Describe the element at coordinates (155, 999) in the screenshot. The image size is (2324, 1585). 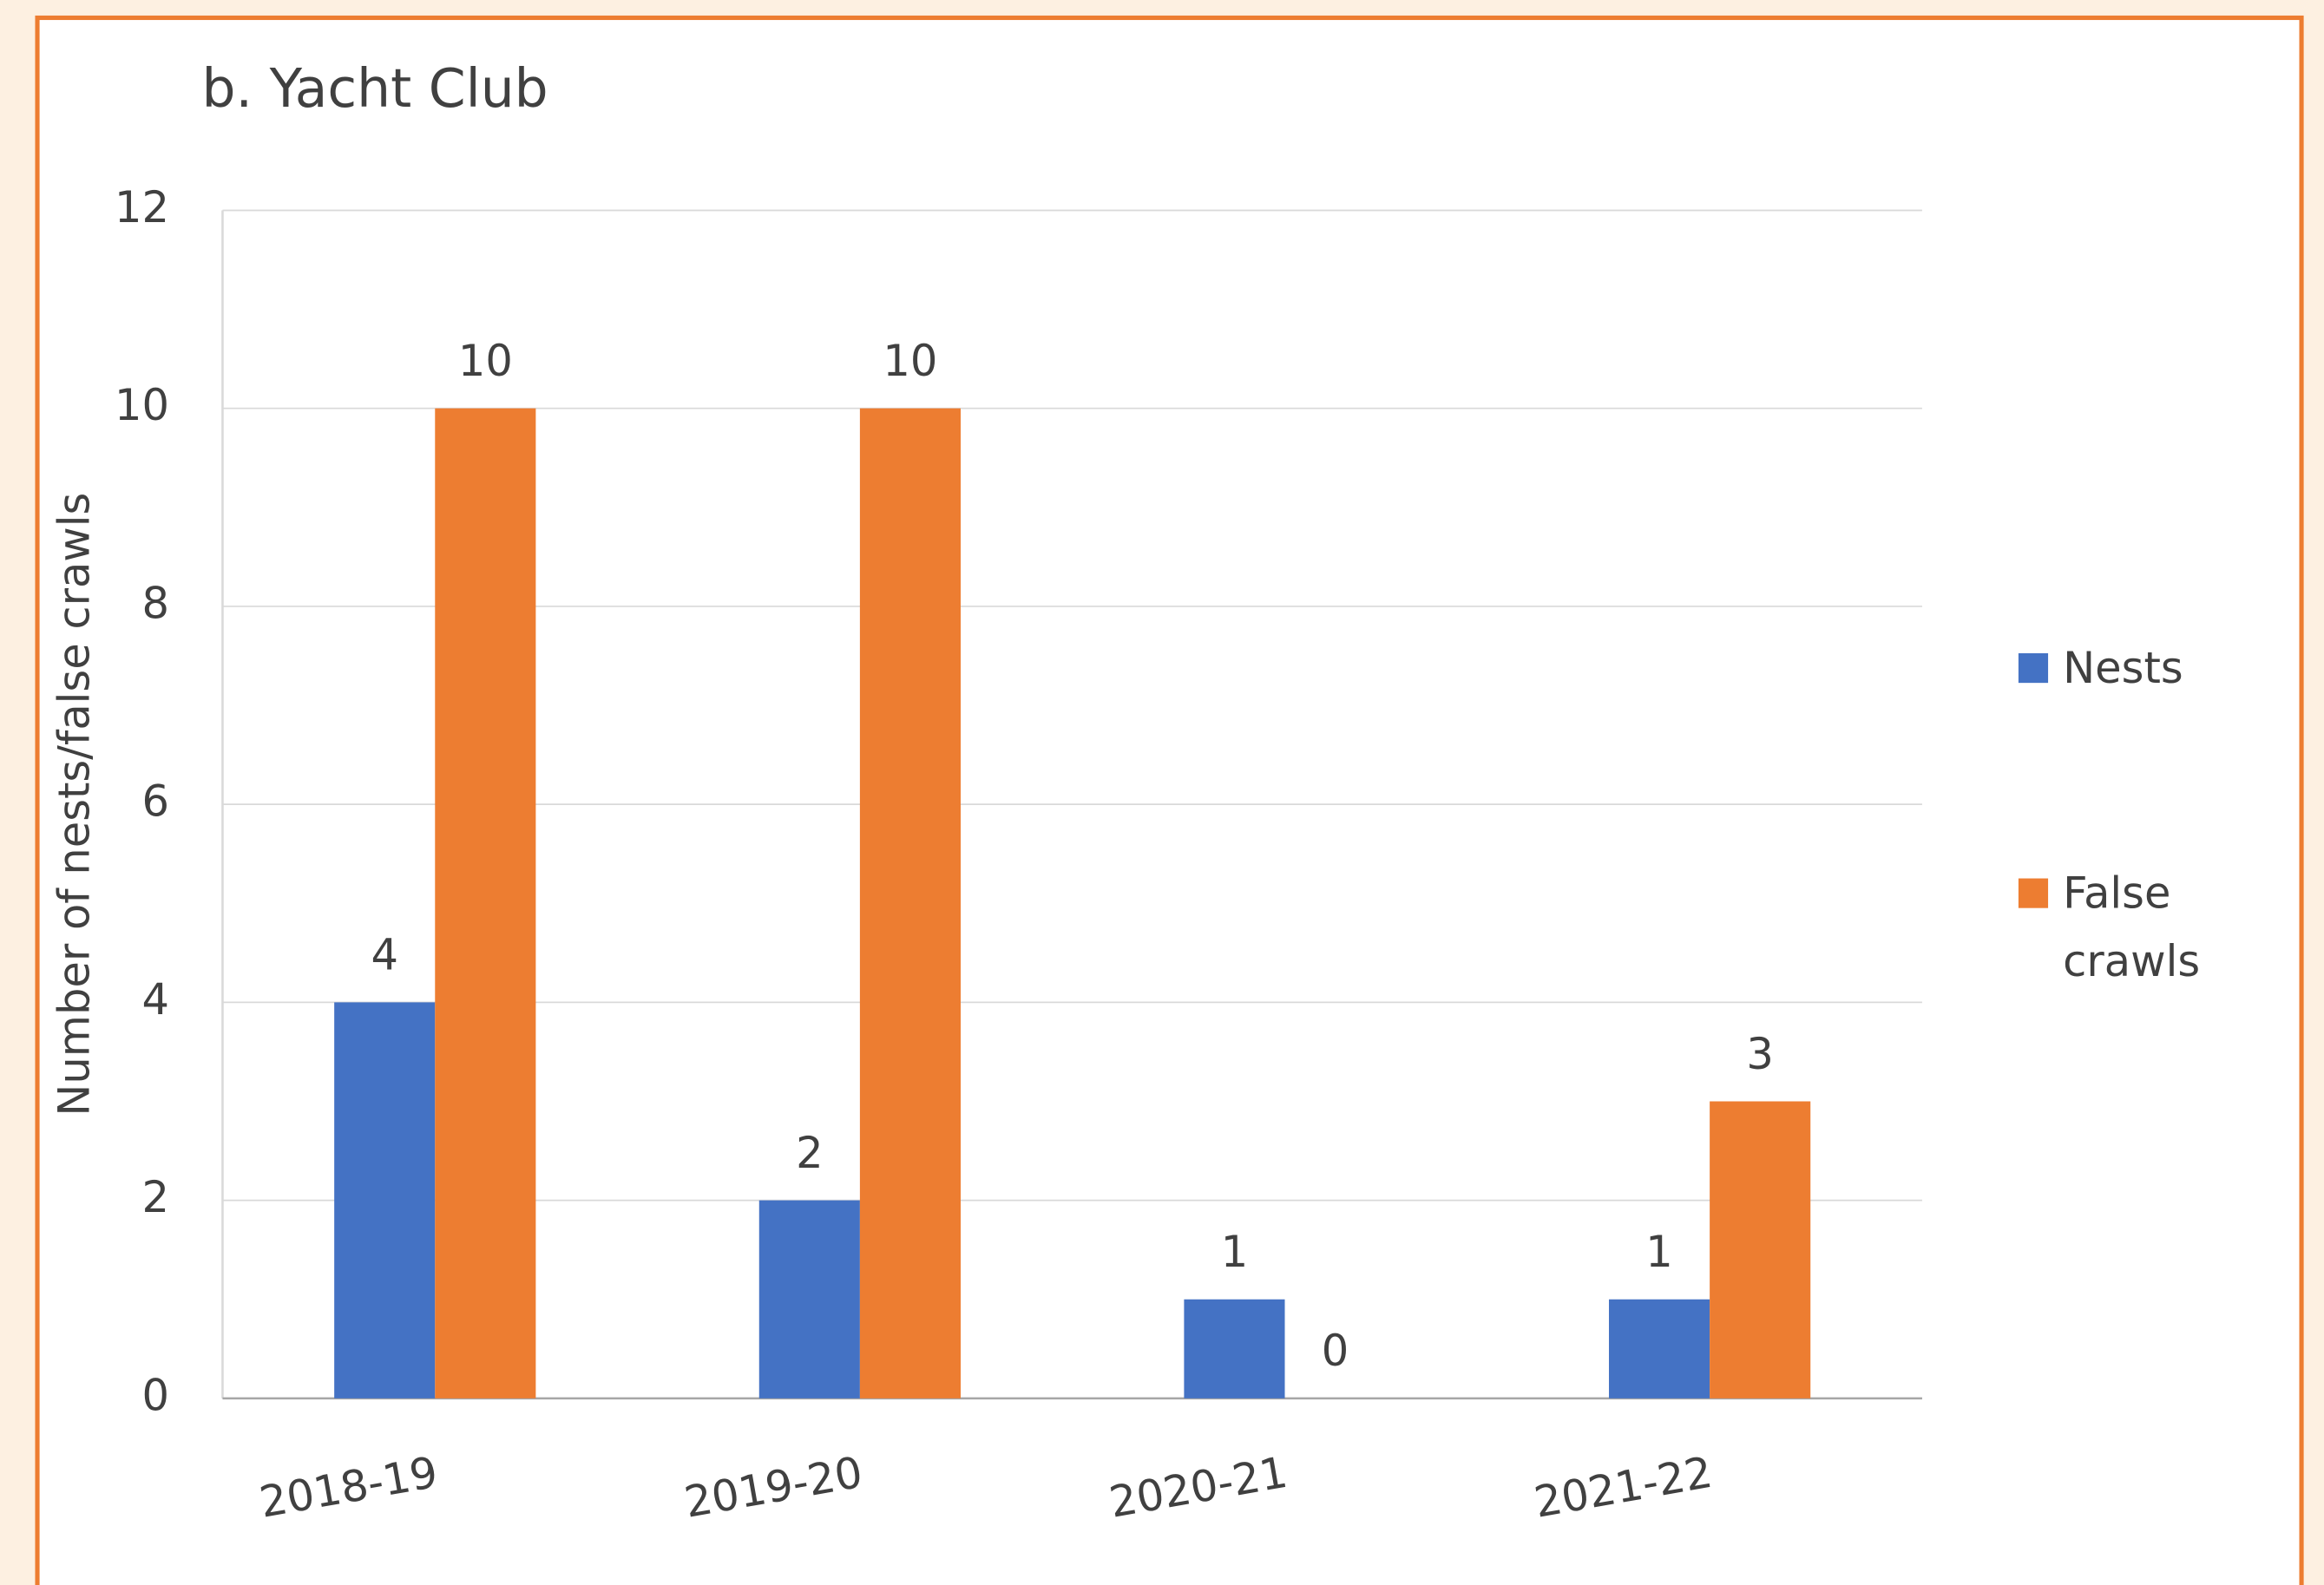
I see `y-tick-label: 4` at that location.